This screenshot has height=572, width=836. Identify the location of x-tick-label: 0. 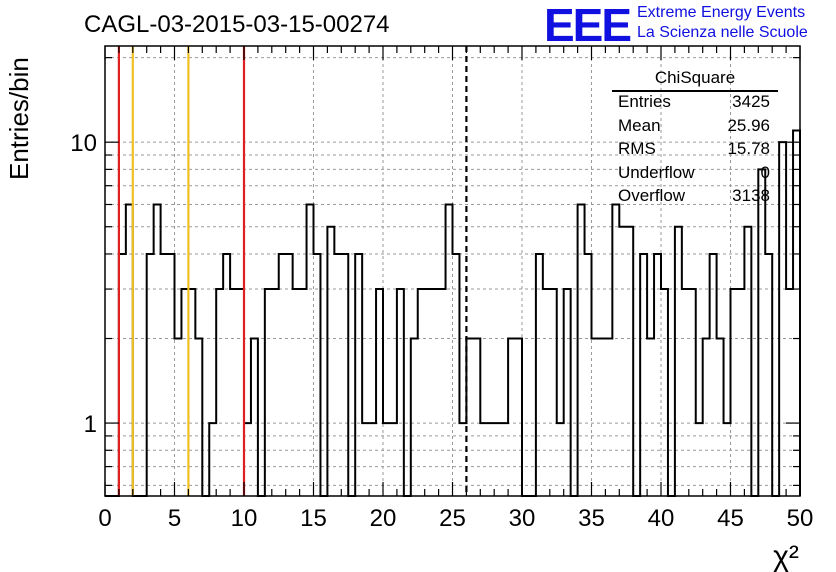
(104, 518).